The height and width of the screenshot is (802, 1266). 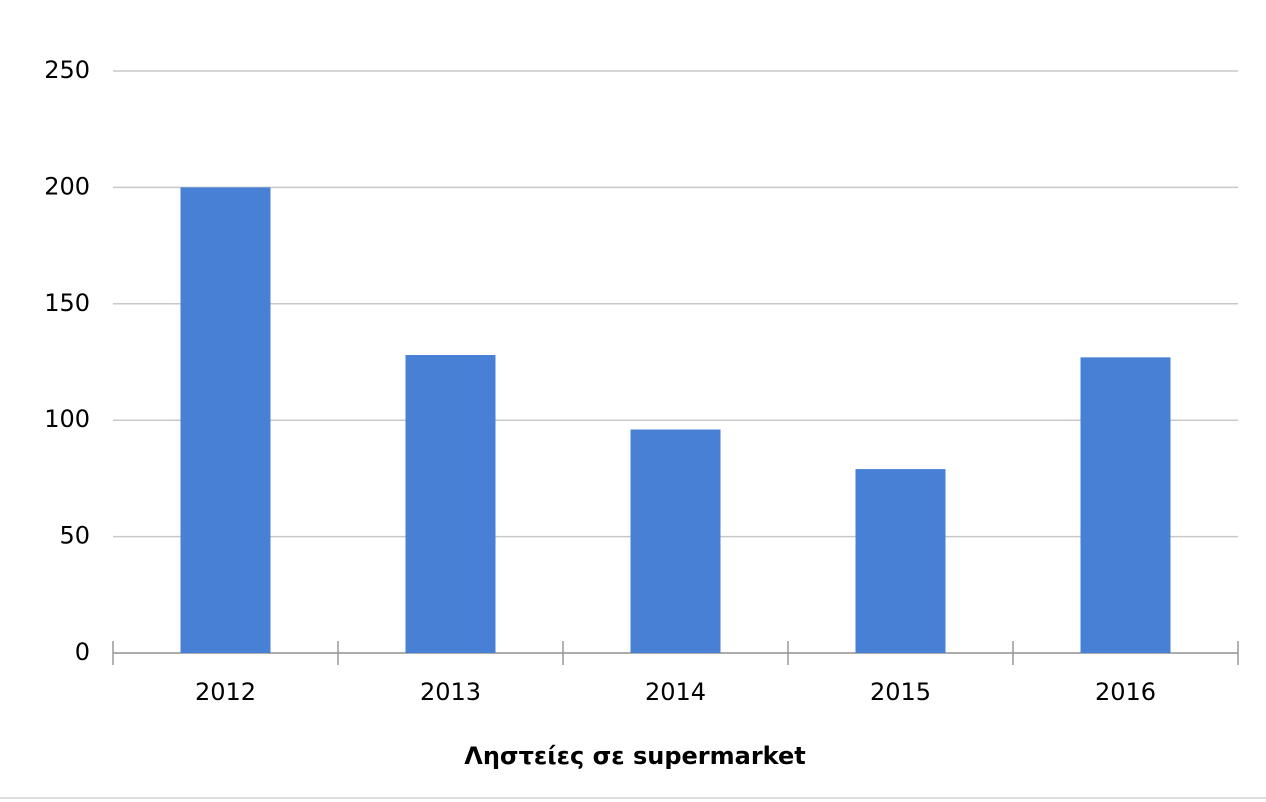 I want to click on x-axis-title: Ληστείες σε supermarket, so click(x=635, y=756).